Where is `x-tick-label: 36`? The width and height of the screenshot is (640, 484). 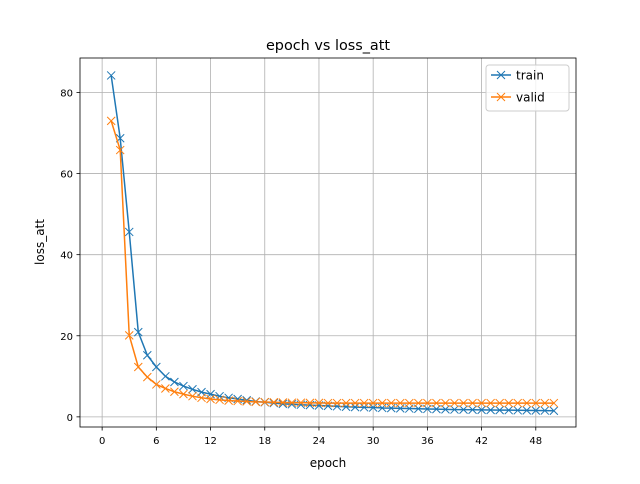 x-tick-label: 36 is located at coordinates (427, 441).